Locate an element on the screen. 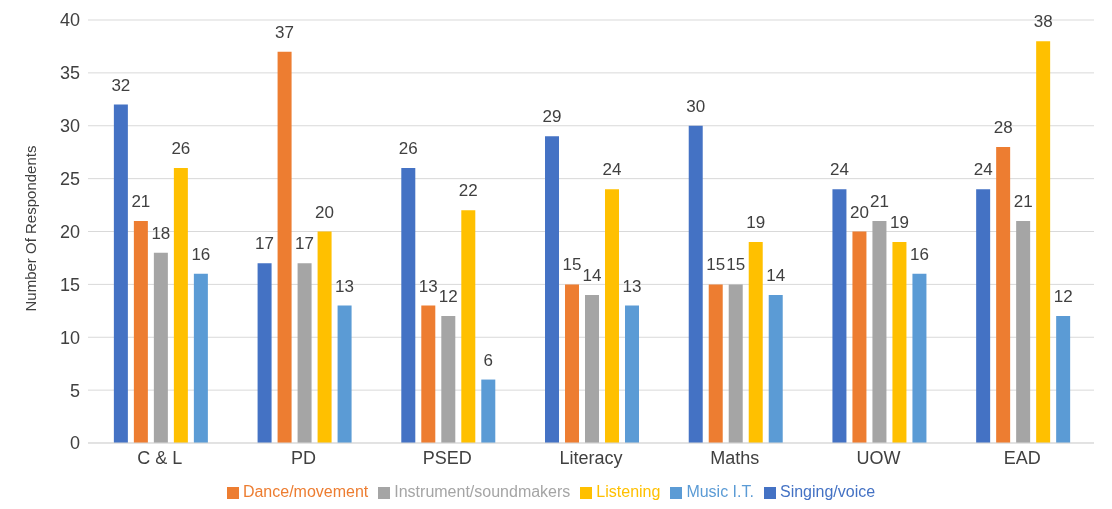 The height and width of the screenshot is (509, 1112). x-tick-label: C & L is located at coordinates (160, 457).